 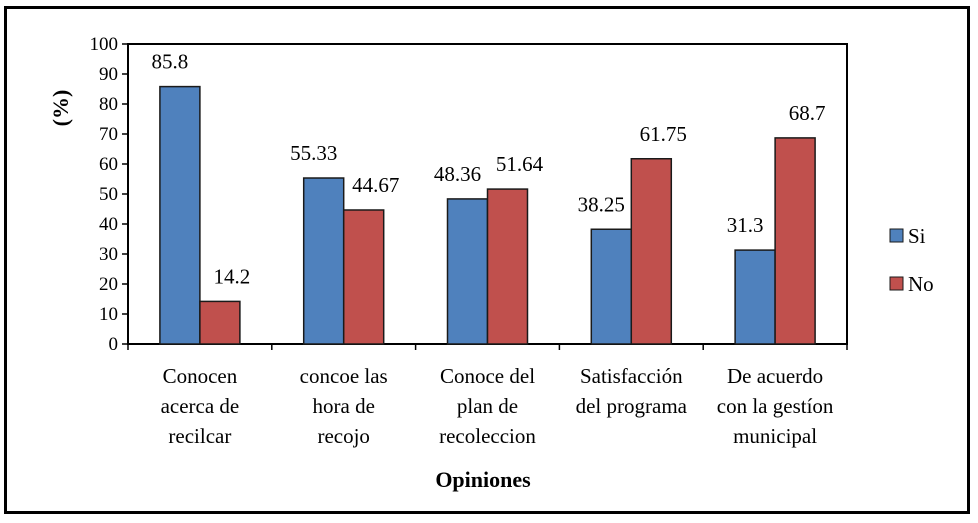 I want to click on y-tick-label: 70, so click(x=108, y=134).